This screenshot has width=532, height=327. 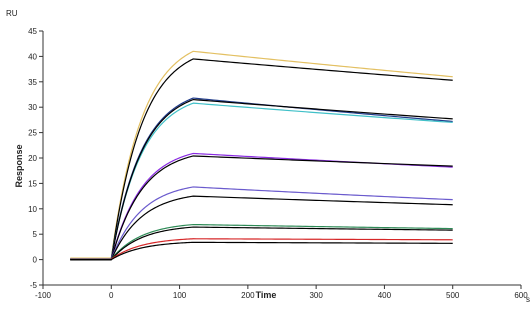 I want to click on y-tick-label: 5, so click(x=35, y=234).